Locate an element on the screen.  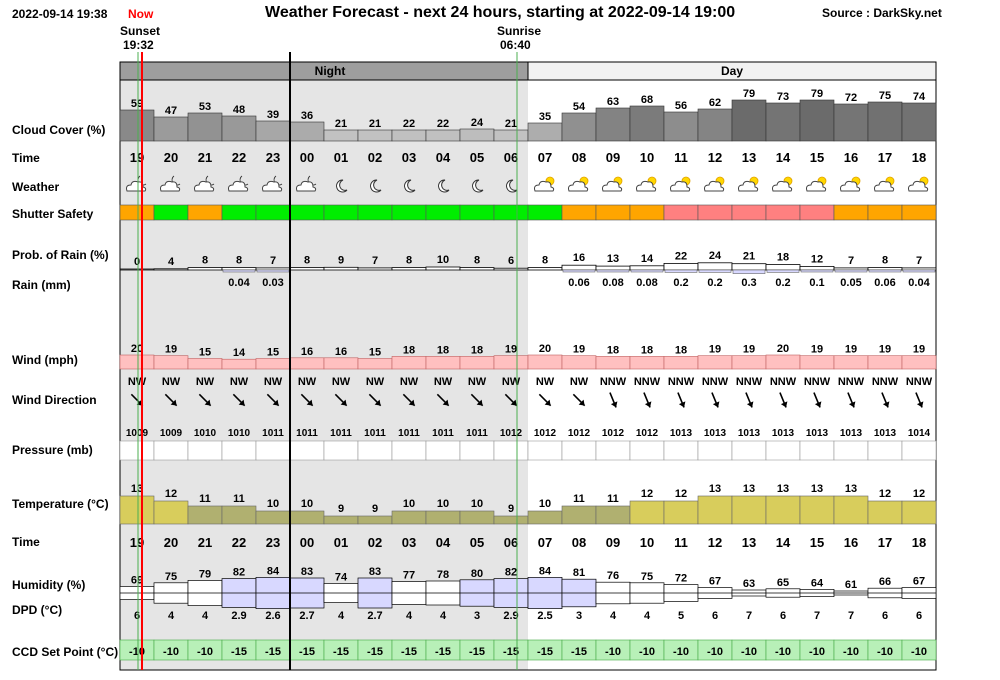
cloud-value: 54 is located at coordinates (579, 107).